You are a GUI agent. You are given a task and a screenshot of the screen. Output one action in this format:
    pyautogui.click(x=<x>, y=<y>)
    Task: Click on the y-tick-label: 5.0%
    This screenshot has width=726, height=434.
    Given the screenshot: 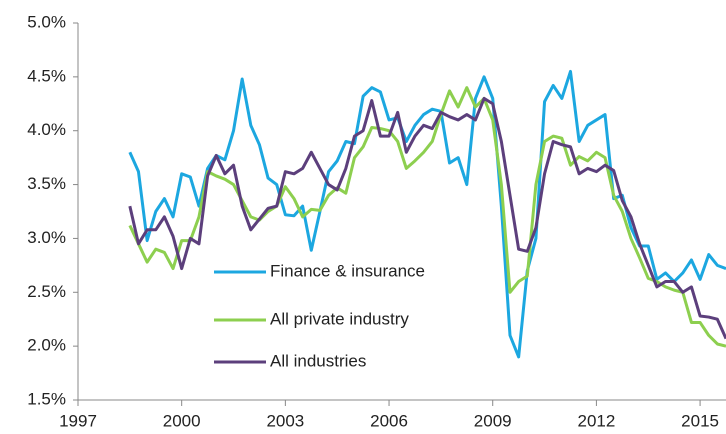 What is the action you would take?
    pyautogui.click(x=46, y=21)
    